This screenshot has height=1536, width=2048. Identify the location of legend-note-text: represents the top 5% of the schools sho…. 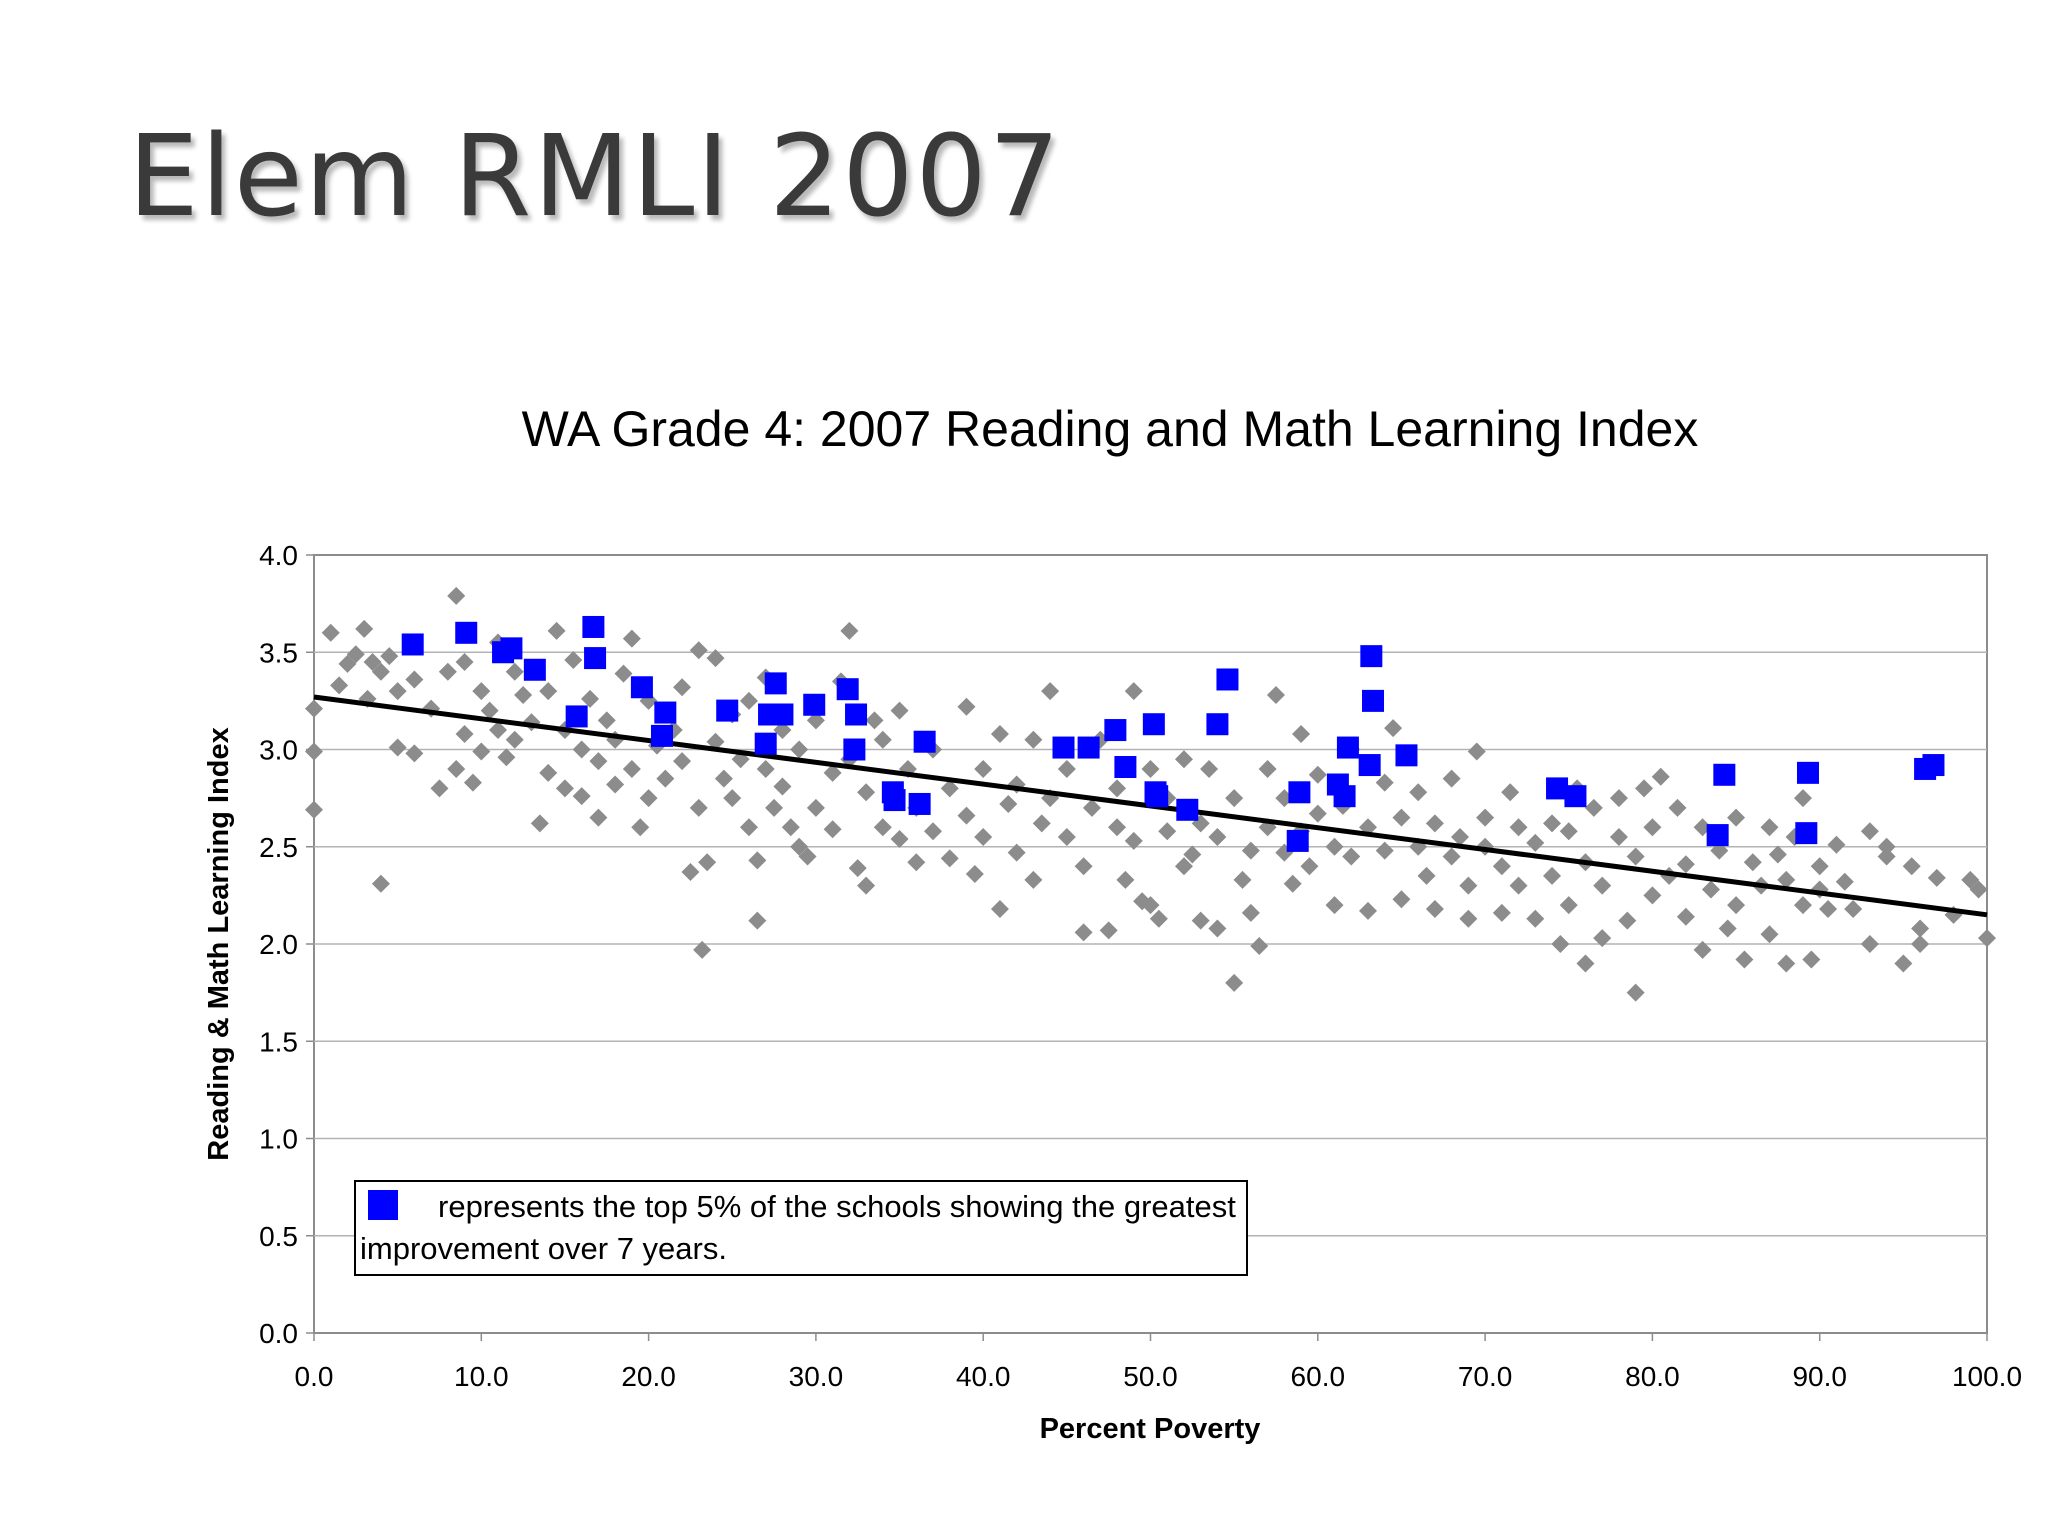
(798, 1227).